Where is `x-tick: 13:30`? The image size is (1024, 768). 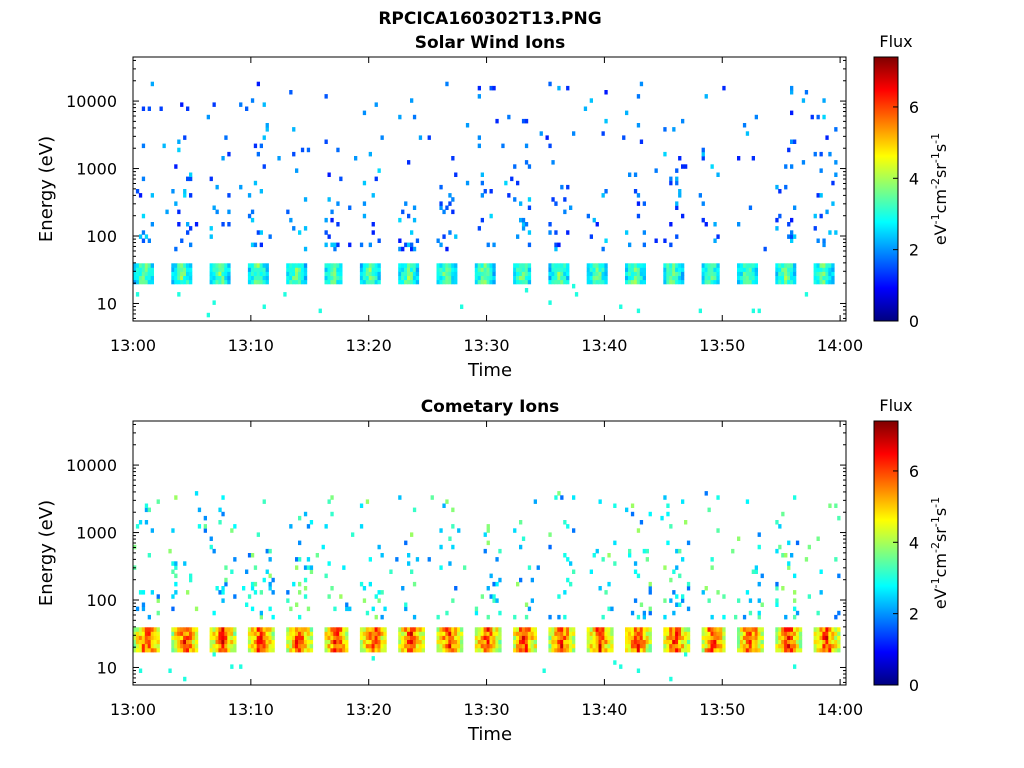
x-tick: 13:30 is located at coordinates (486, 206).